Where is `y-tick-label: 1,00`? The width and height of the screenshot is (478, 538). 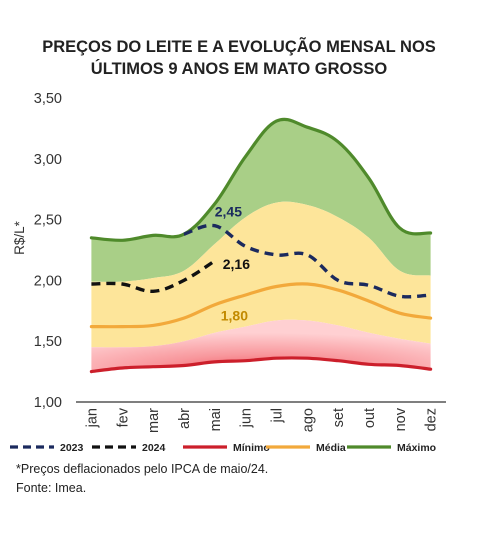 y-tick-label: 1,00 is located at coordinates (48, 403).